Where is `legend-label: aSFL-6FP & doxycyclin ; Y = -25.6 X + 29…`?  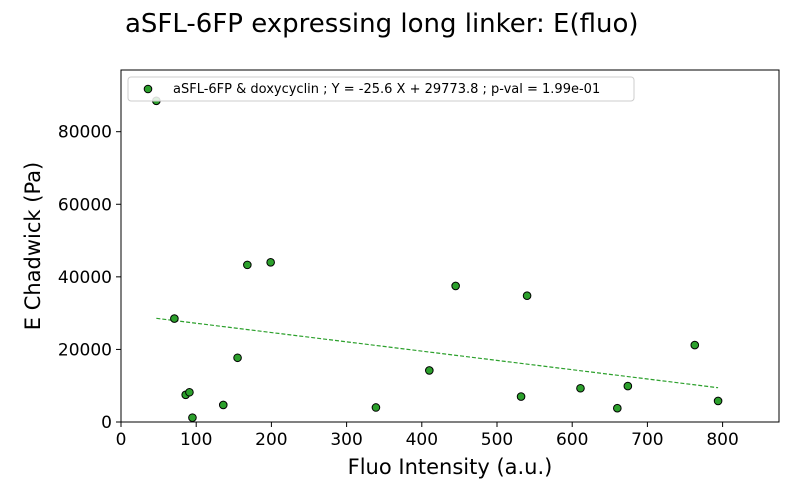
legend-label: aSFL-6FP & doxycyclin ; Y = -25.6 X + 29… is located at coordinates (386, 89).